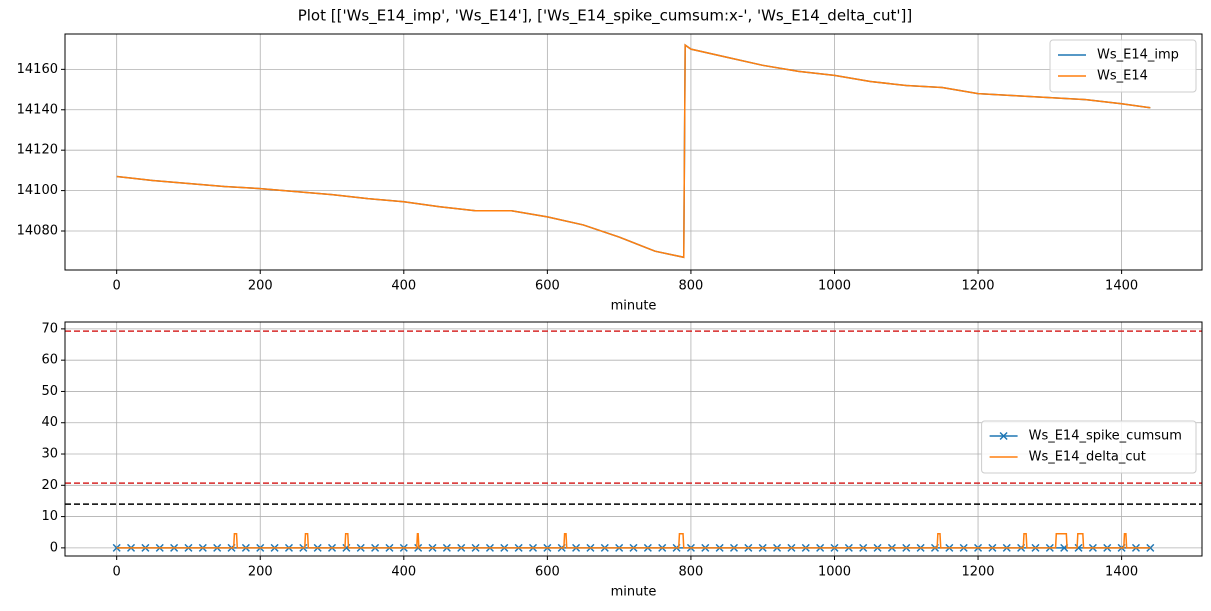  Describe the element at coordinates (49, 454) in the screenshot. I see `y-tick-label: 30` at that location.